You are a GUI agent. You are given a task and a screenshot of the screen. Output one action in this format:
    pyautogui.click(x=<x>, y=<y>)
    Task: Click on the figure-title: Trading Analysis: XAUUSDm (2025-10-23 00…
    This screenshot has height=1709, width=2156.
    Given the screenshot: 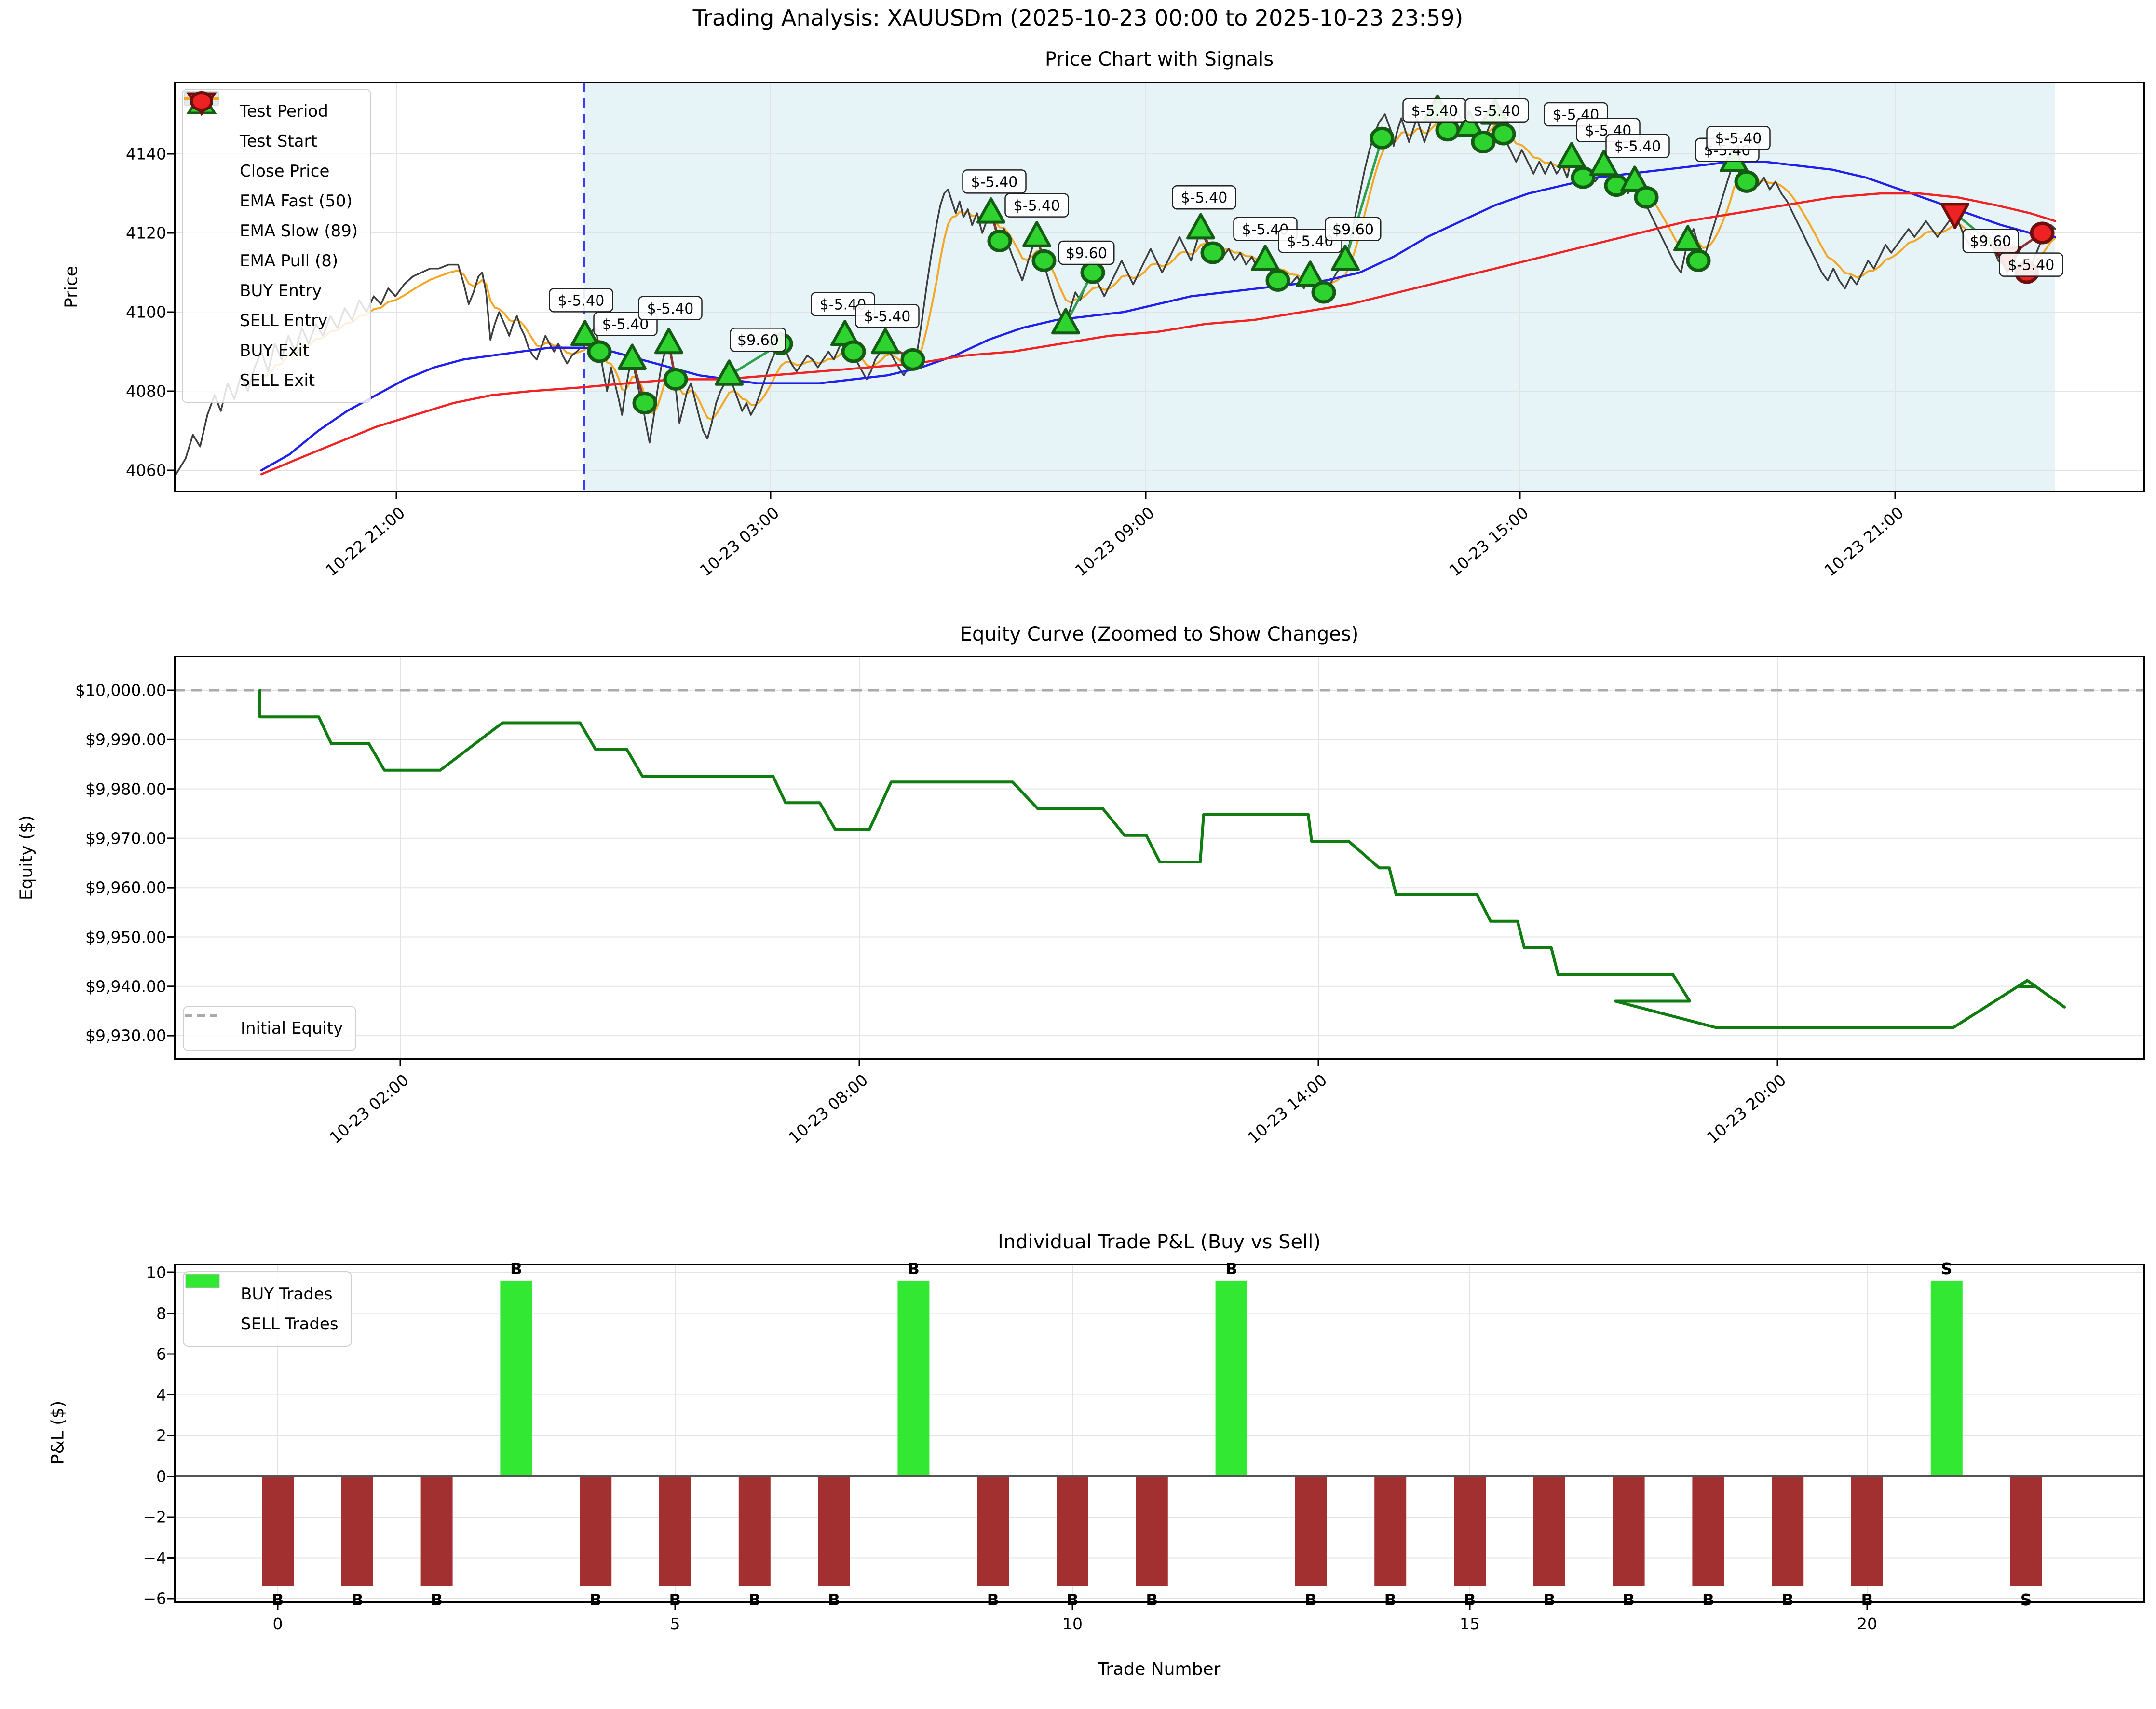 What is the action you would take?
    pyautogui.click(x=1078, y=18)
    